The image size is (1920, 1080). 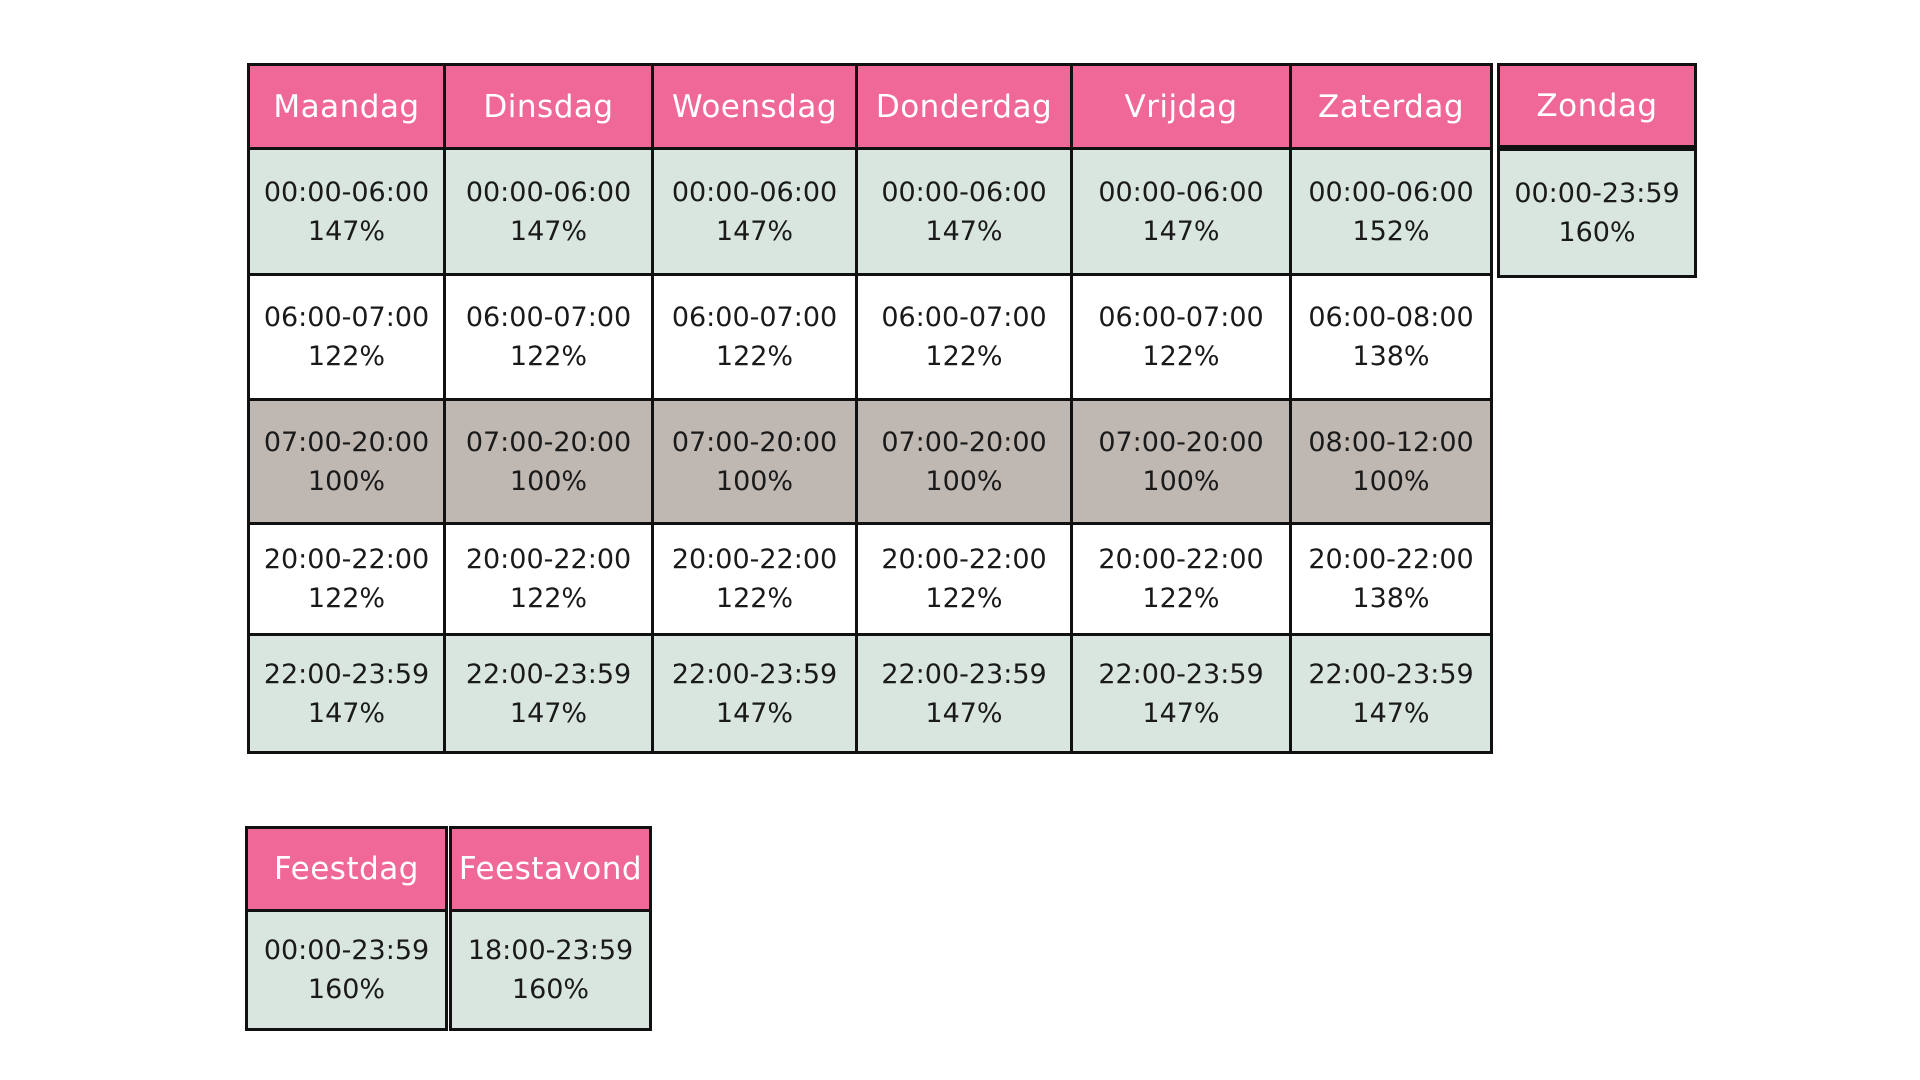 I want to click on slot-woensdag-1: 00:00-06:00 147%, so click(x=754, y=211).